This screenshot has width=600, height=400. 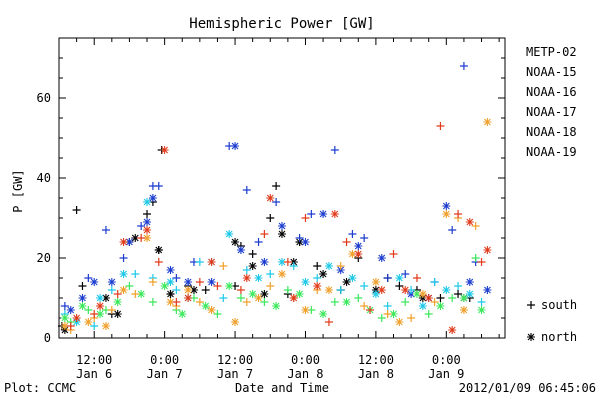 I want to click on plot-timestamp: 2012/01/09 06:45:06, so click(x=527, y=388).